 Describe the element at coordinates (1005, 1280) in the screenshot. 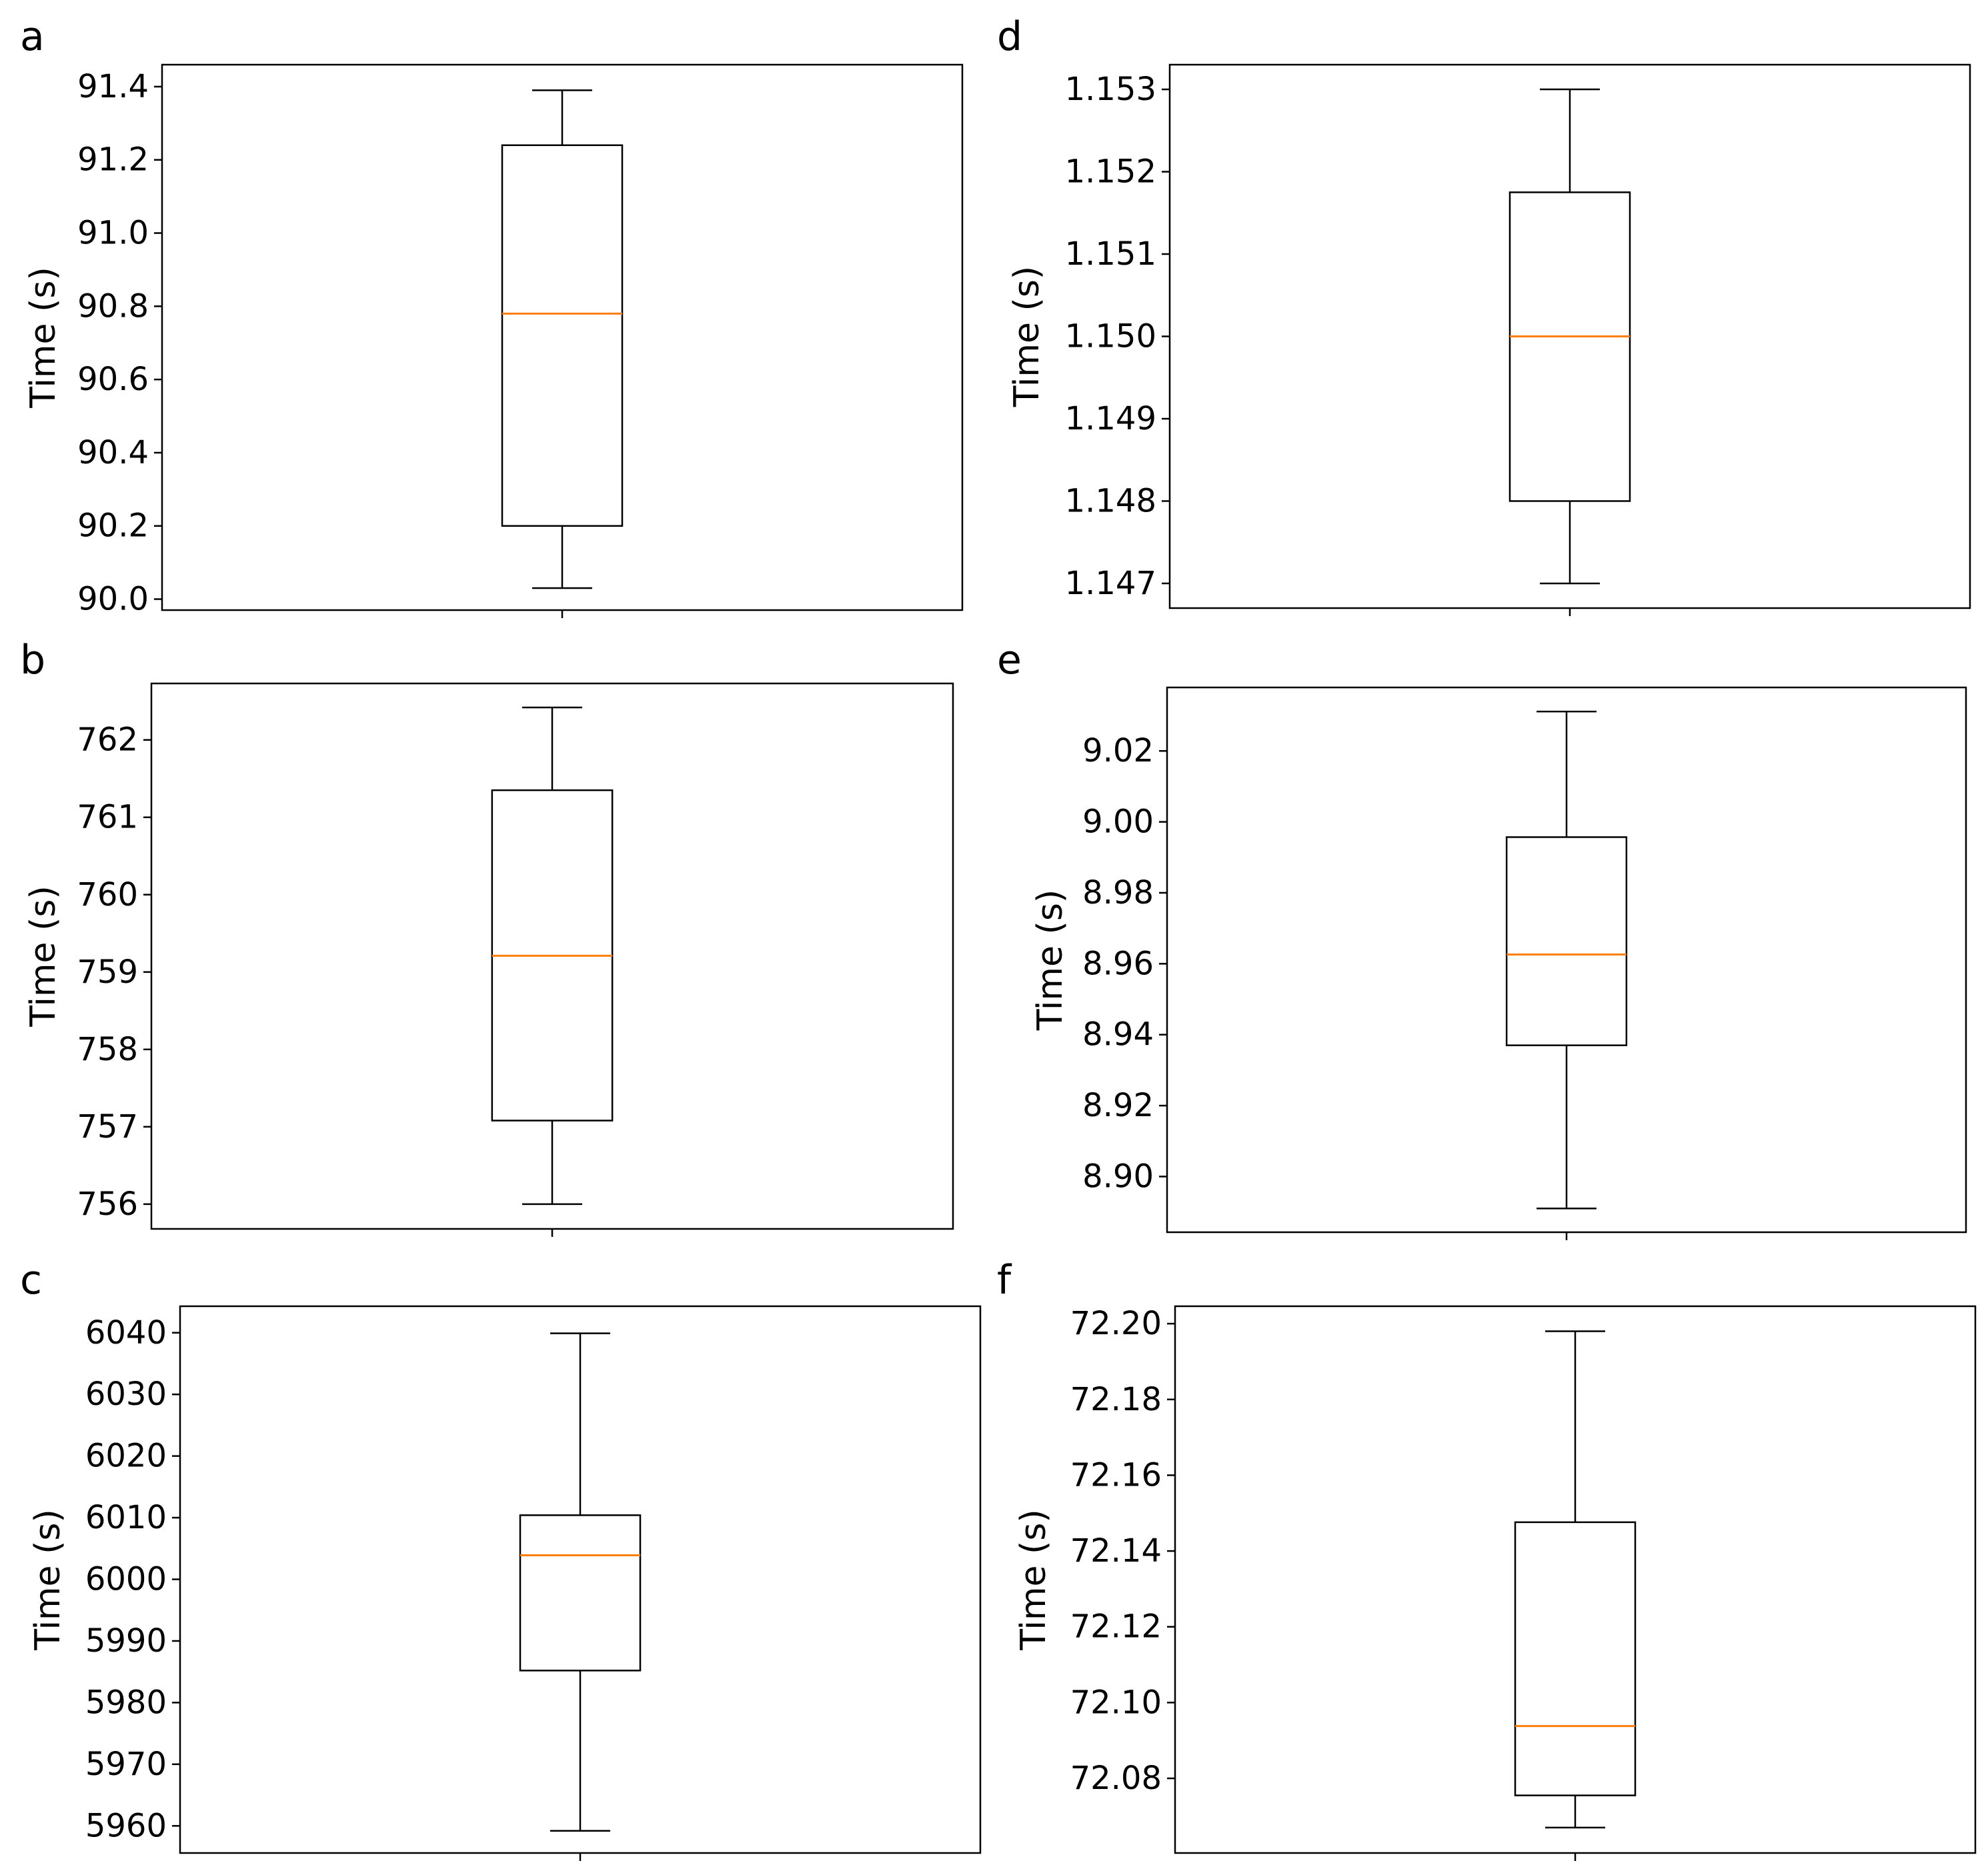

I see `panel-label-f: f` at that location.